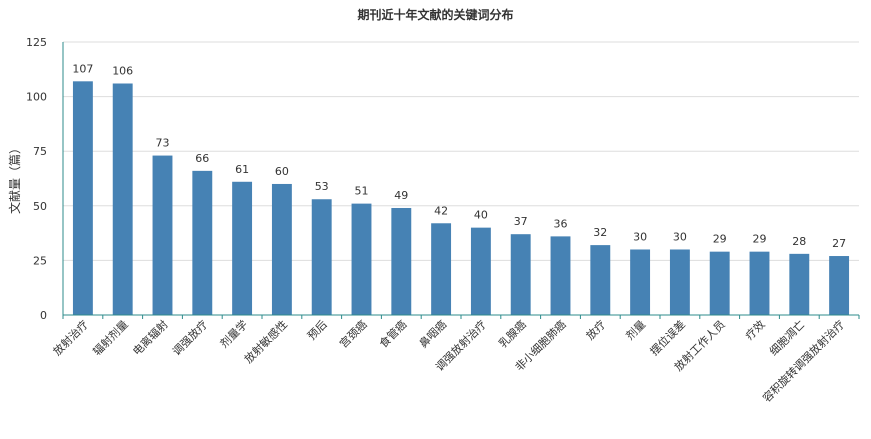 The image size is (871, 439). What do you see at coordinates (265, 341) in the screenshot?
I see `x-tick-label: 放射敏感性` at bounding box center [265, 341].